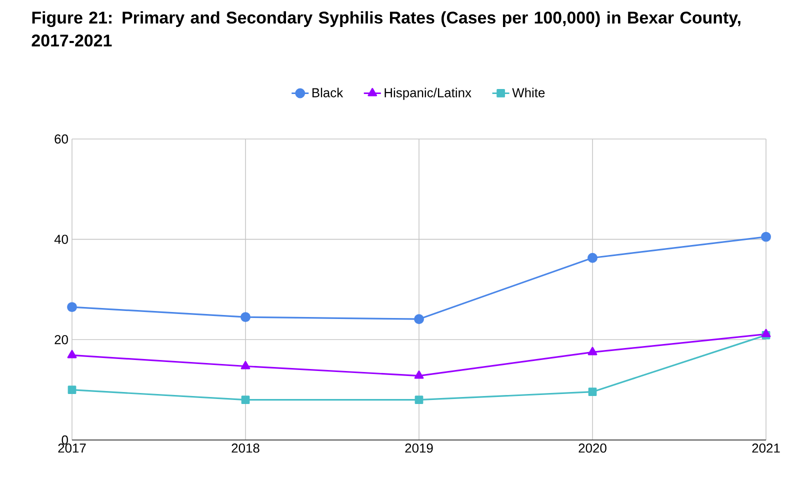  Describe the element at coordinates (386, 29) in the screenshot. I see `chart-title: Figure 21: Primary and Secondary Syphilis Rates (Cases per 100,000) in Bexar County, 2017-2021` at that location.